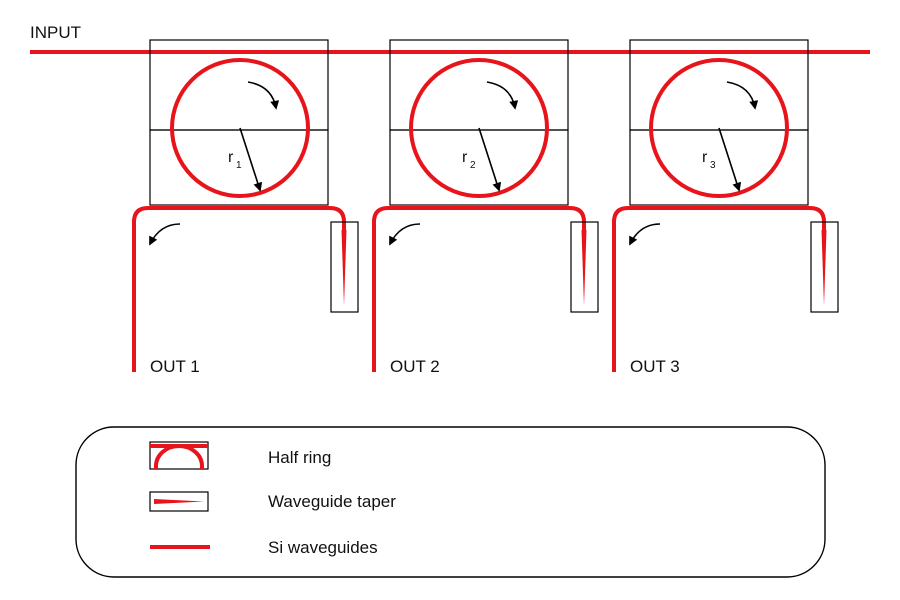  I want to click on legend-label-half-ring: Half ring, so click(299, 457).